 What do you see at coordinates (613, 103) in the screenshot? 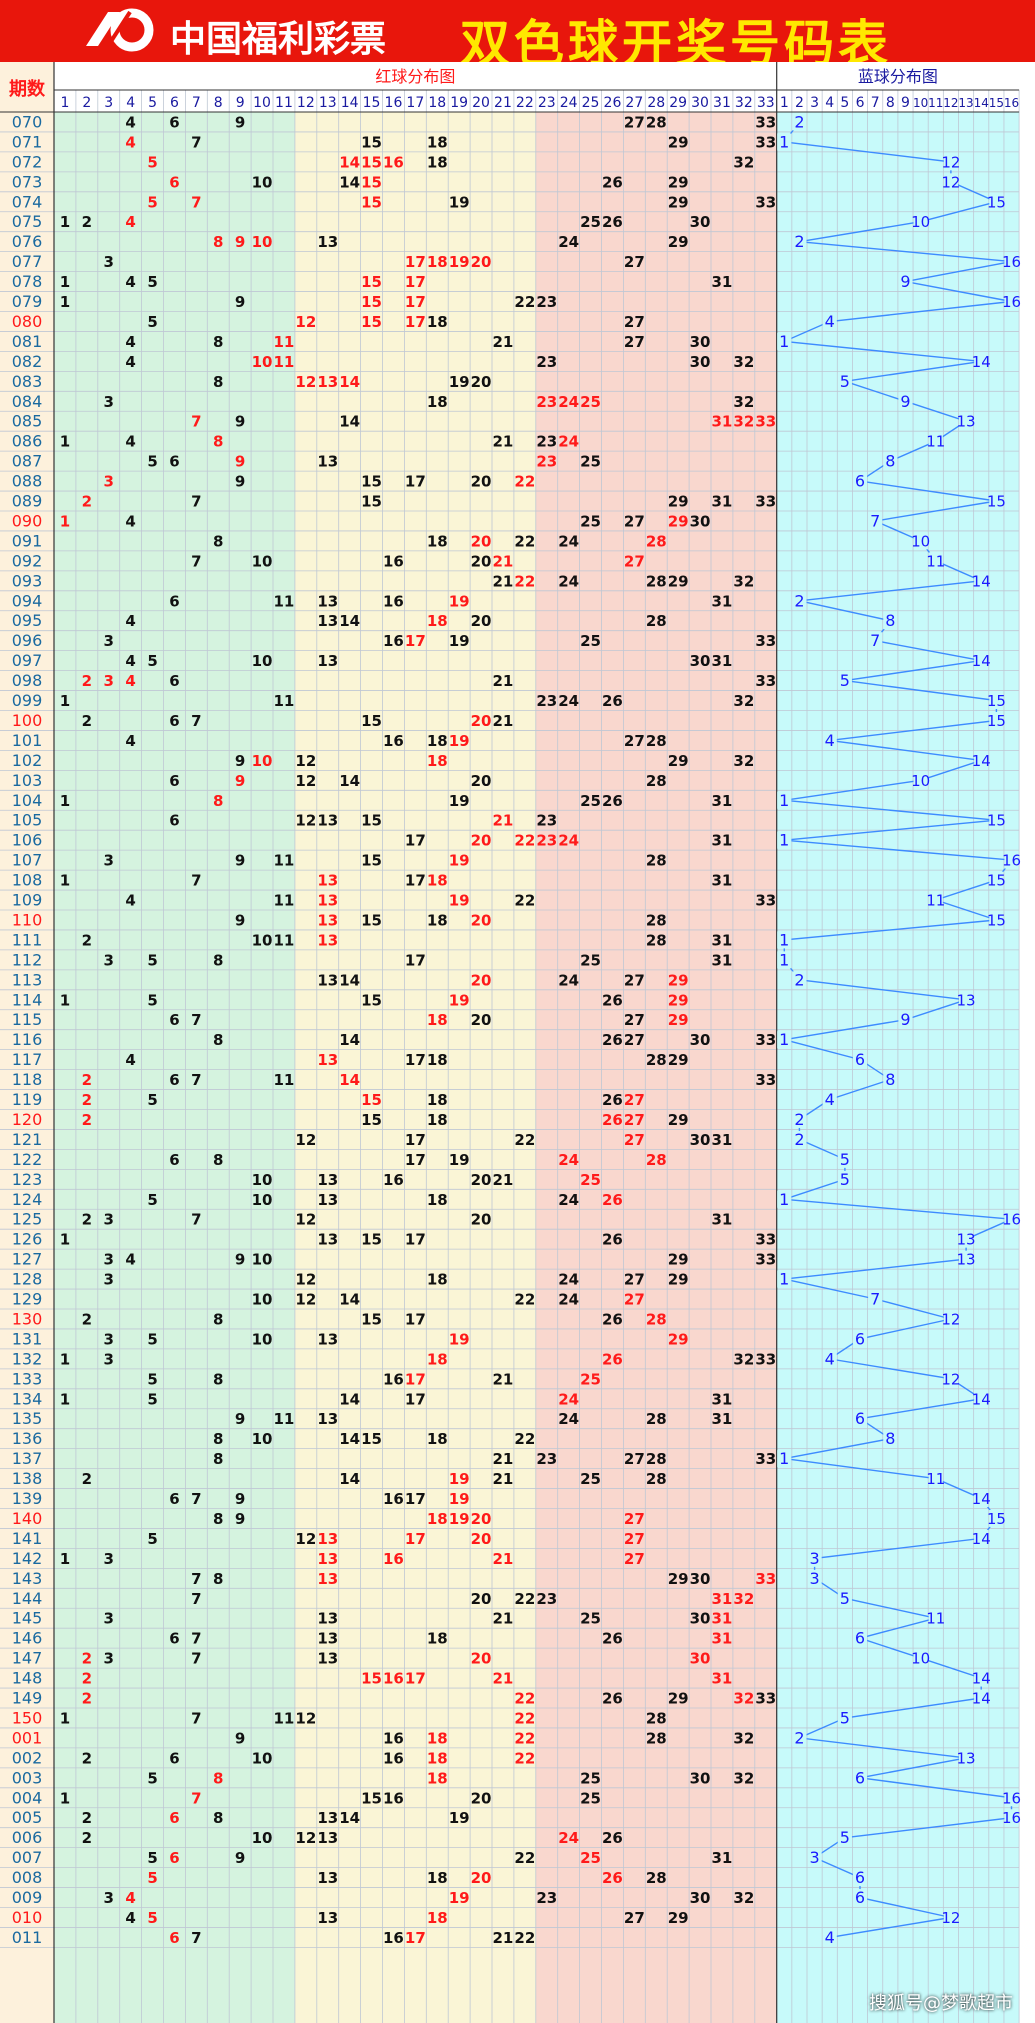
I see `red-col-label: 26` at bounding box center [613, 103].